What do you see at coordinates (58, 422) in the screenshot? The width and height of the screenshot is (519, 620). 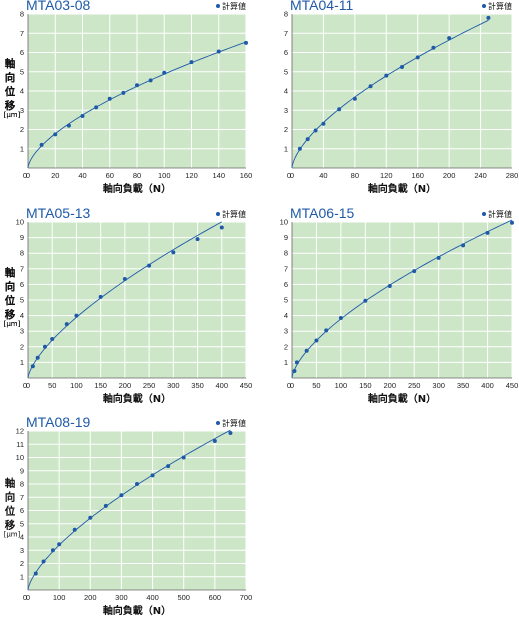 I see `chart-title: MTA08-19` at bounding box center [58, 422].